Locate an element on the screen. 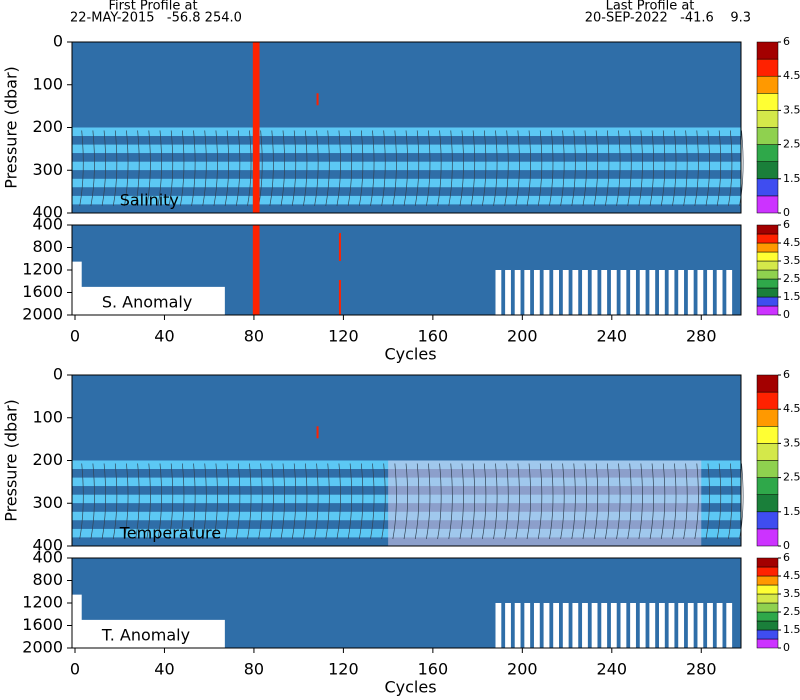 This screenshot has width=800, height=700. x-tick-label: 0 is located at coordinates (75, 336).